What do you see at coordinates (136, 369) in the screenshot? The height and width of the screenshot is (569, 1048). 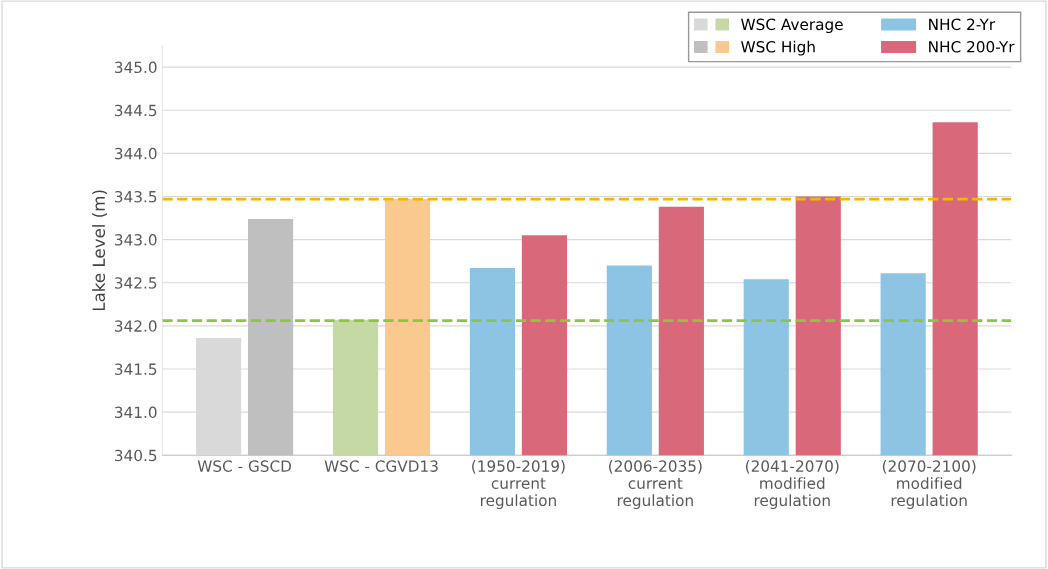 I see `y-tick-label: 341.5` at bounding box center [136, 369].